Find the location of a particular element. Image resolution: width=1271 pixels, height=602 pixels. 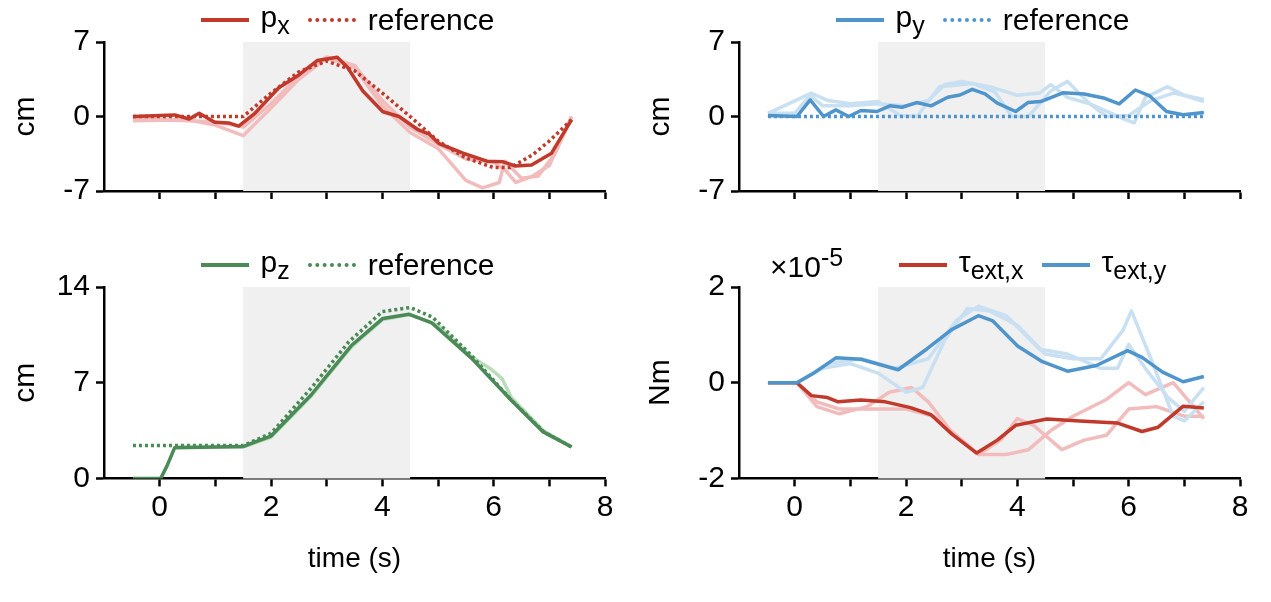

y-tick-label: 14 is located at coordinates (73, 285).